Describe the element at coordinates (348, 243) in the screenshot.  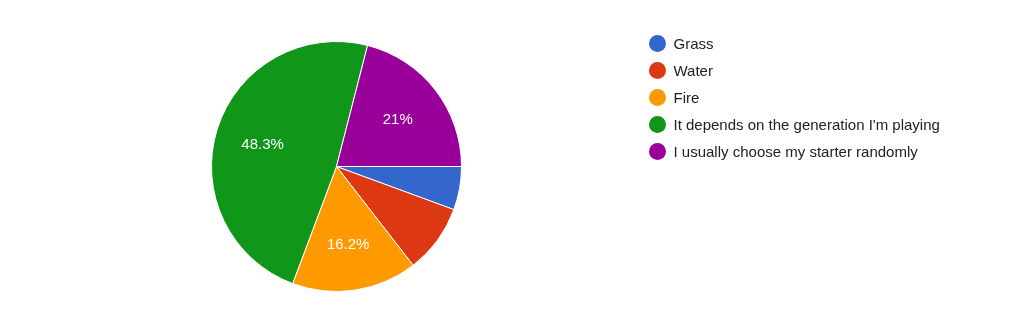
I see `data-label: 16.2%` at that location.